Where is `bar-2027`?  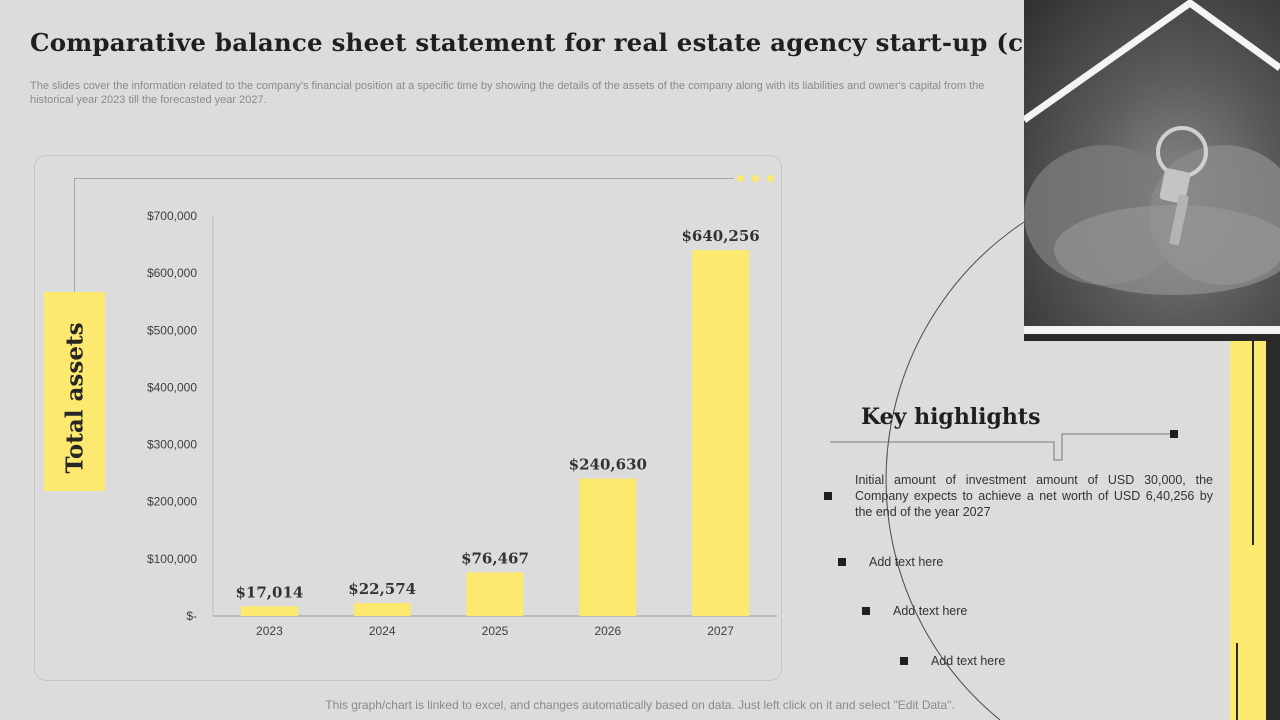
bar-2027 is located at coordinates (721, 433).